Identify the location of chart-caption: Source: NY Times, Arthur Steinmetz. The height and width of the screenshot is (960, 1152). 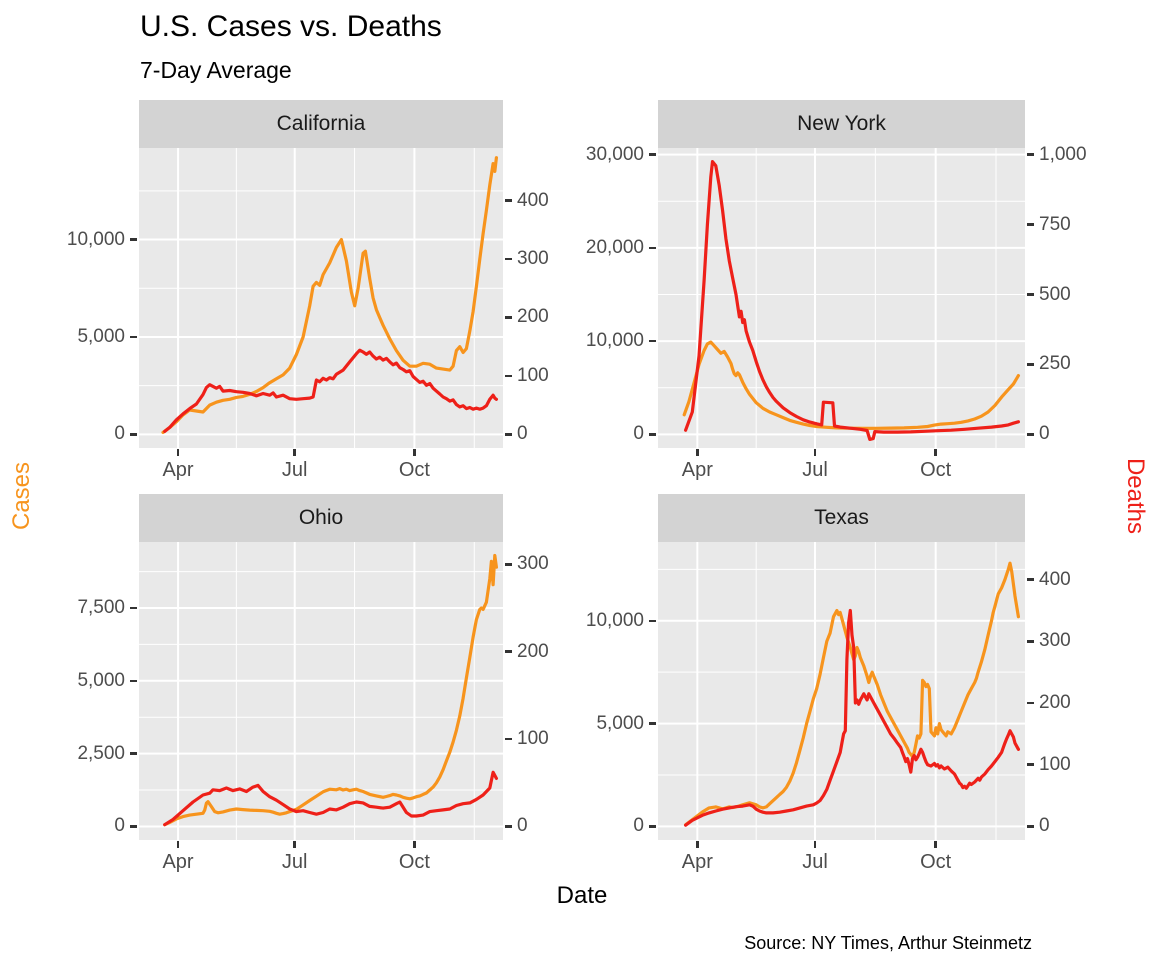
(888, 943).